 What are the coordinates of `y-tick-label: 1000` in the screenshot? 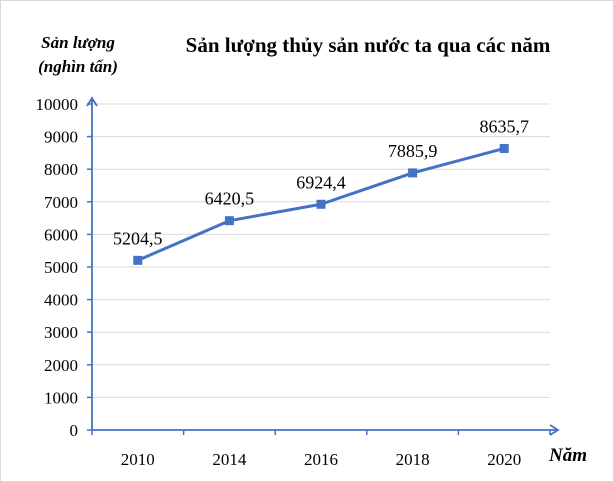 It's located at (61, 397).